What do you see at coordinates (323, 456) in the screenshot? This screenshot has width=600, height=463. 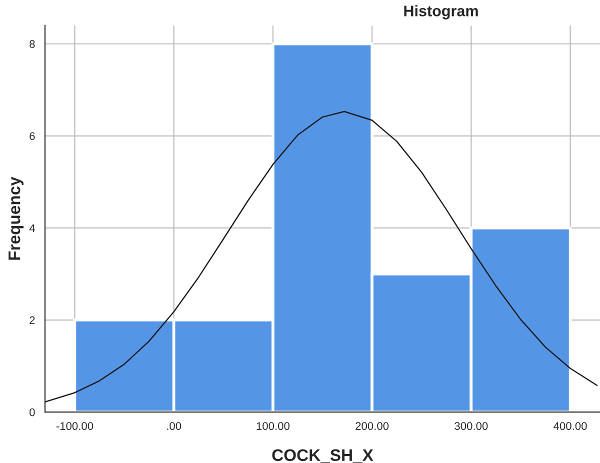 I see `x-axis-title: COCK_SH_X` at bounding box center [323, 456].